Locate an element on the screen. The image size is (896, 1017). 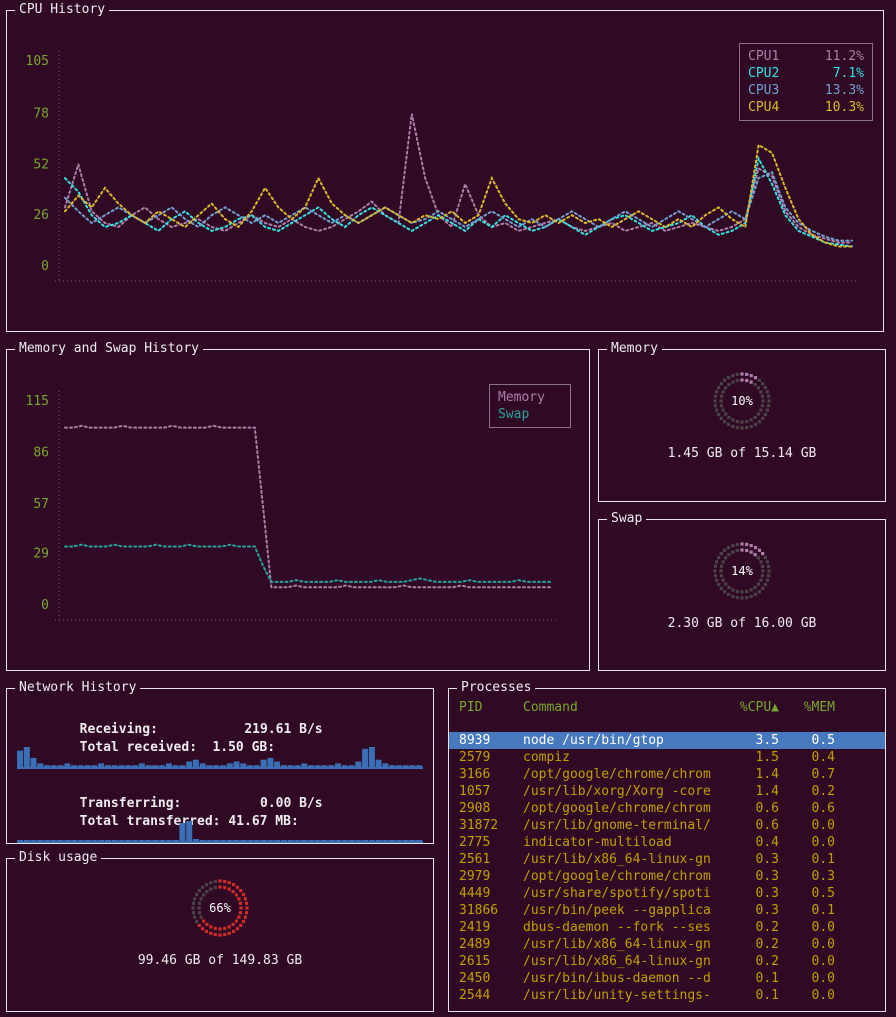
process-row: 2775 indicator-multiload 0.4 0.0 is located at coordinates (667, 842).